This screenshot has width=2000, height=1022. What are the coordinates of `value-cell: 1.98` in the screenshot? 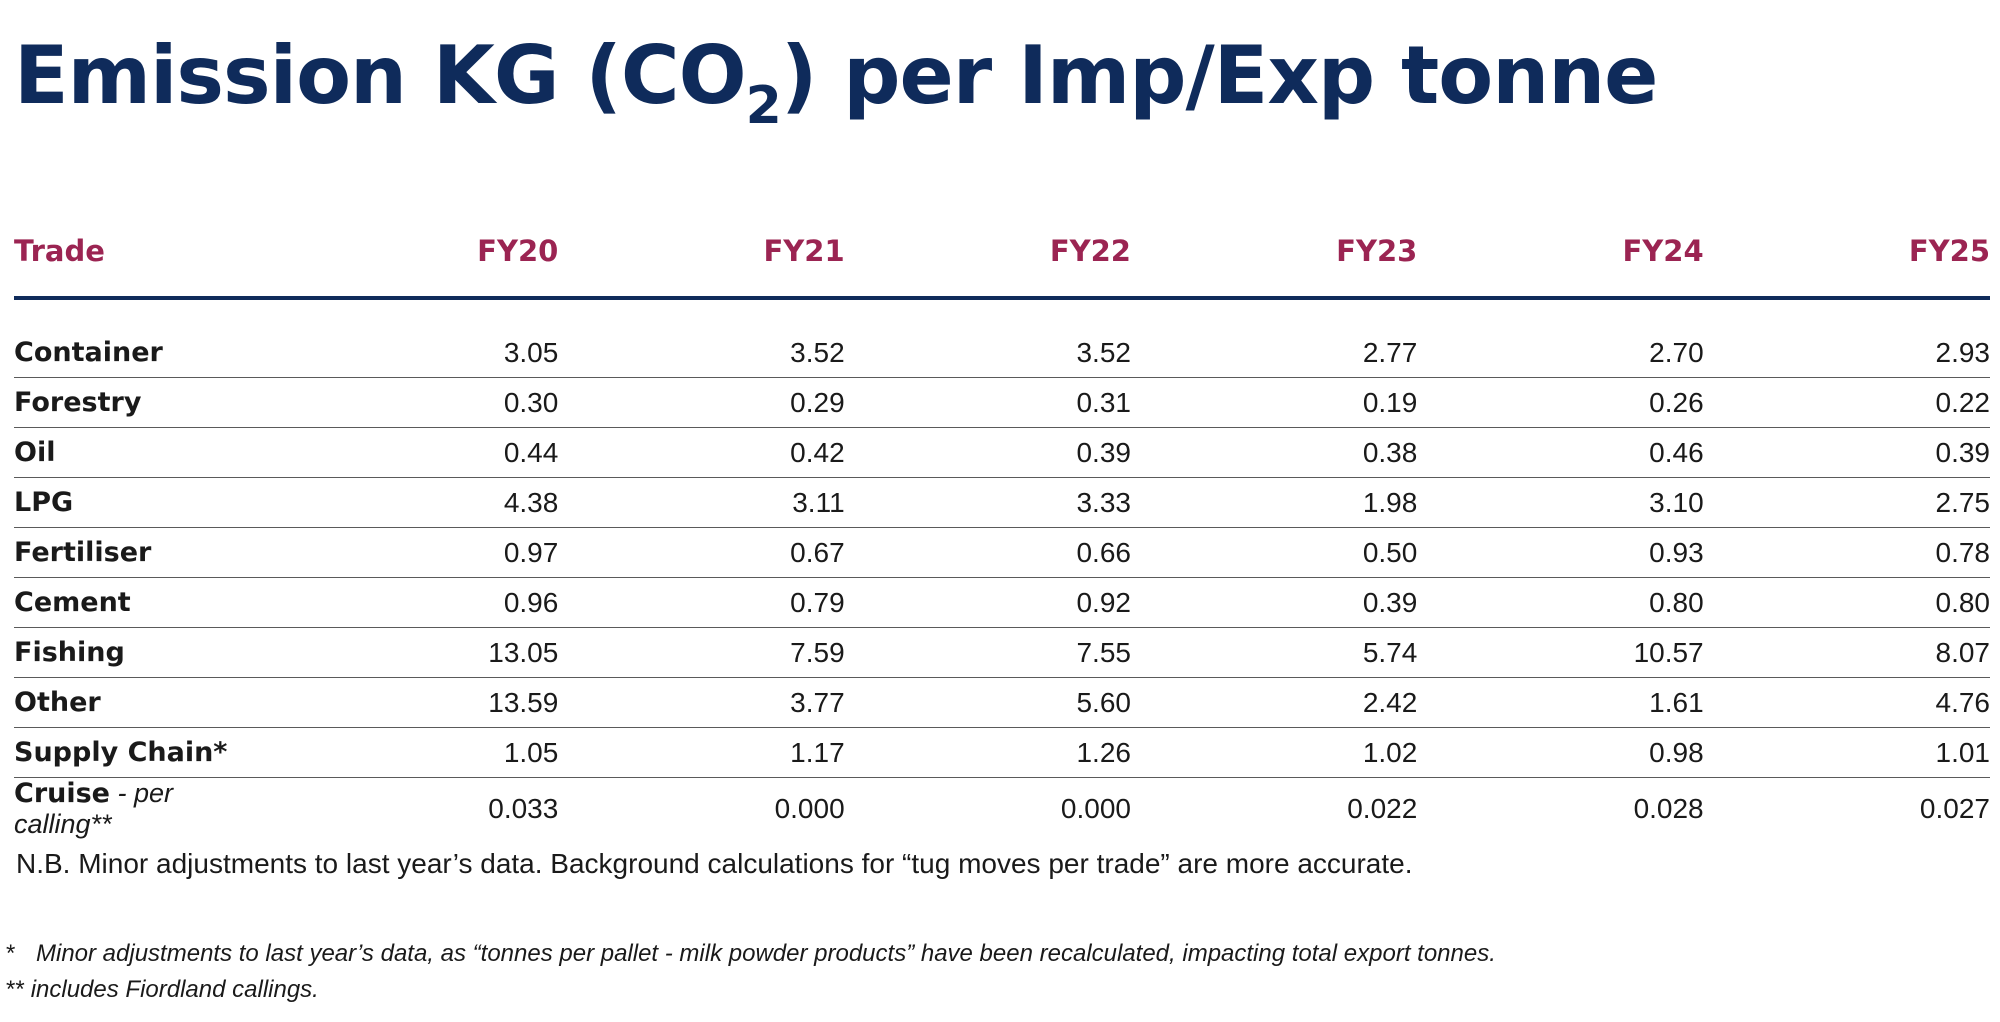 It's located at (1274, 502).